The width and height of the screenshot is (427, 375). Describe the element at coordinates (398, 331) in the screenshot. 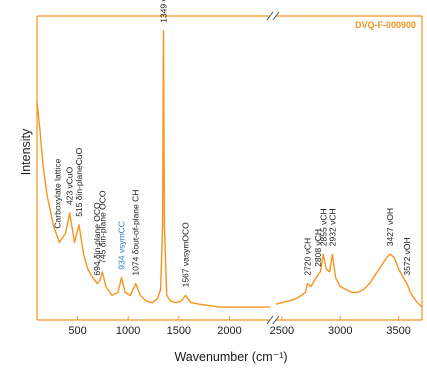

I see `x-tick-label: 3500` at that location.